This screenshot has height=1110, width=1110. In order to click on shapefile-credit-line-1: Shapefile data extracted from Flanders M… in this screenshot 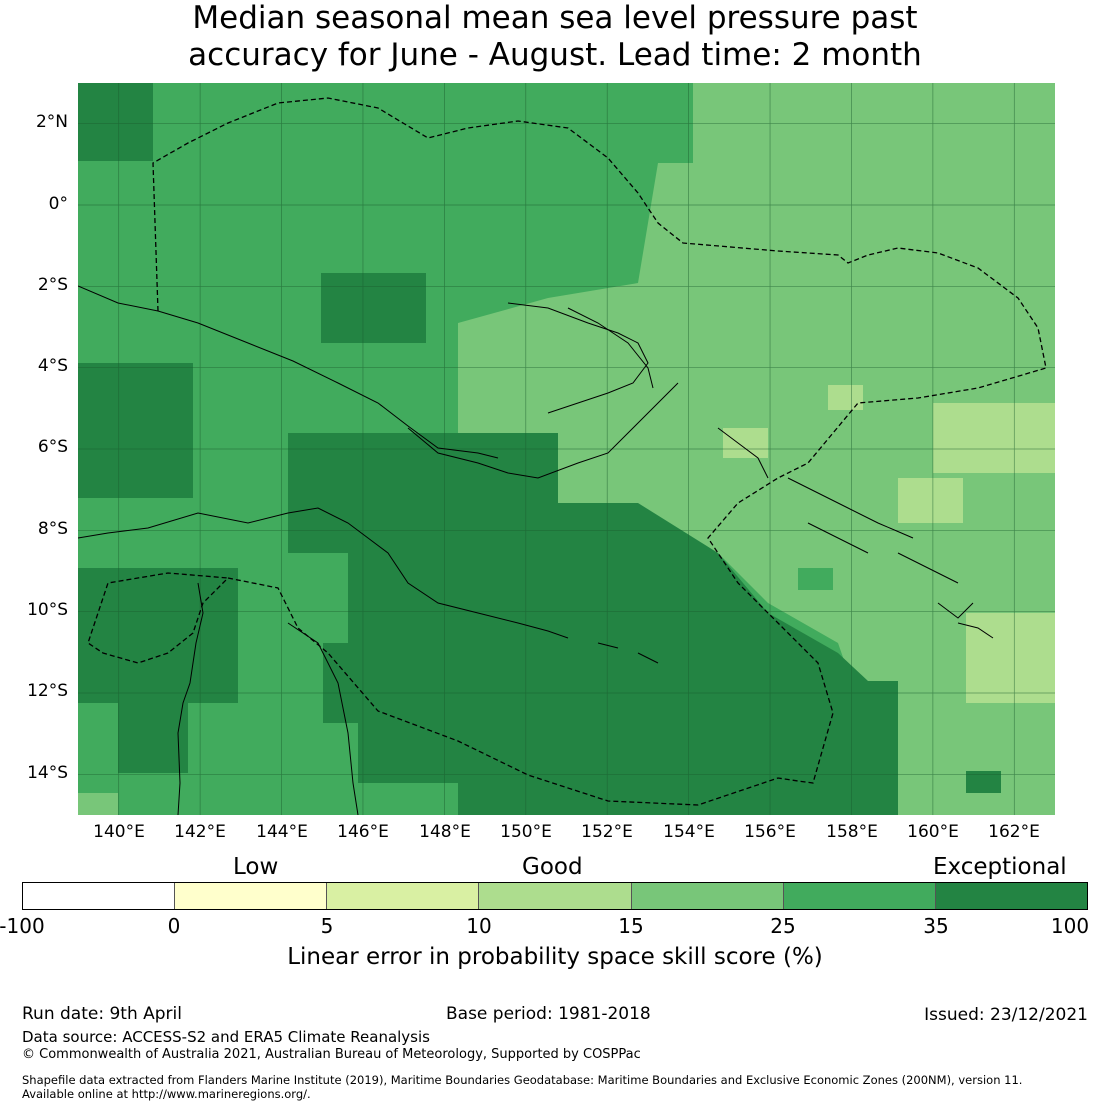, I will do `click(522, 1080)`.